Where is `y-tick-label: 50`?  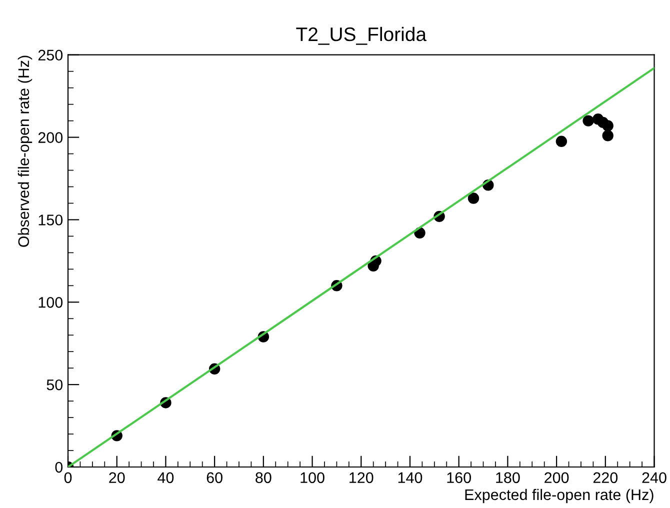 y-tick-label: 50 is located at coordinates (54, 384).